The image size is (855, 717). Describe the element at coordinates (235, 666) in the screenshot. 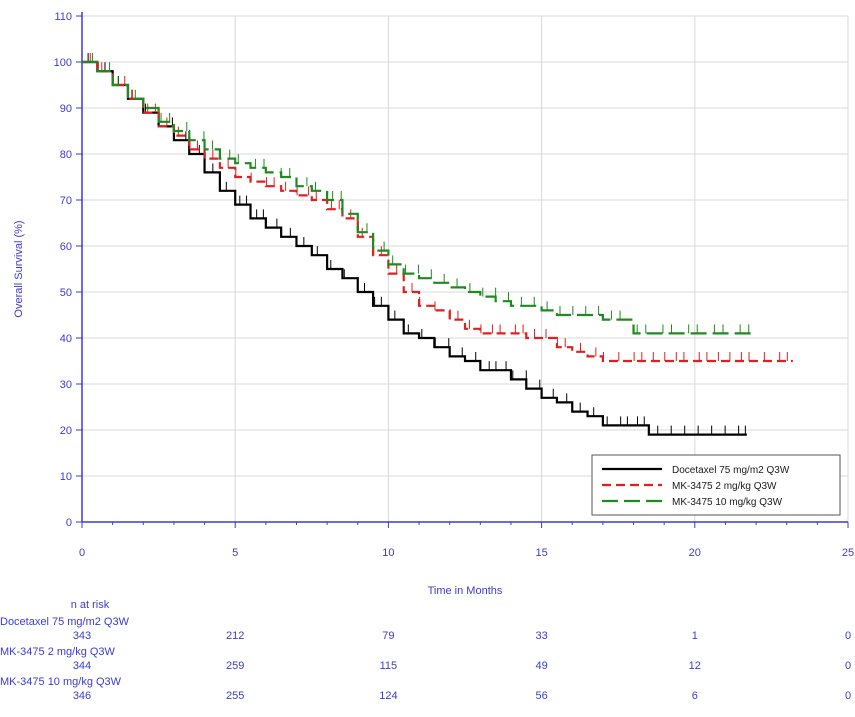

I see `risk-count: 259` at that location.